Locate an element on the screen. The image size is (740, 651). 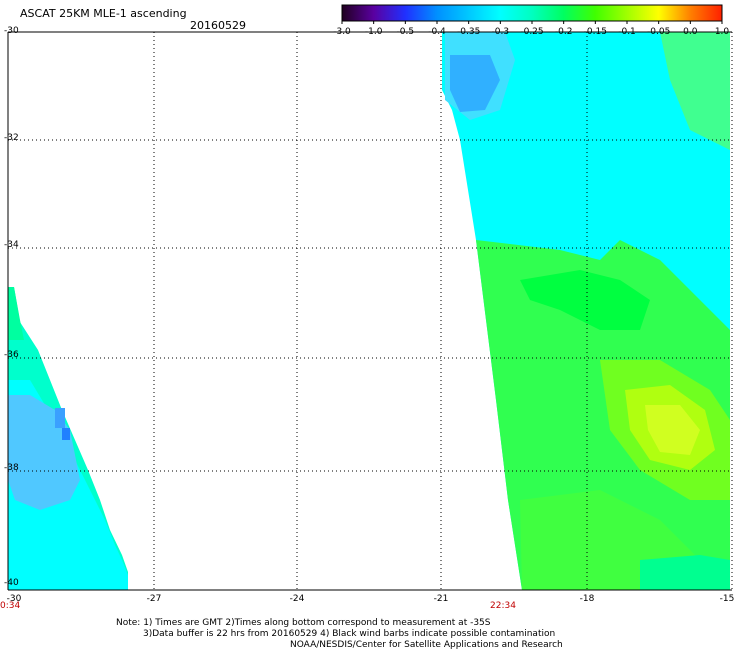
colorbar-label: -0.3 is located at coordinates (500, 32).